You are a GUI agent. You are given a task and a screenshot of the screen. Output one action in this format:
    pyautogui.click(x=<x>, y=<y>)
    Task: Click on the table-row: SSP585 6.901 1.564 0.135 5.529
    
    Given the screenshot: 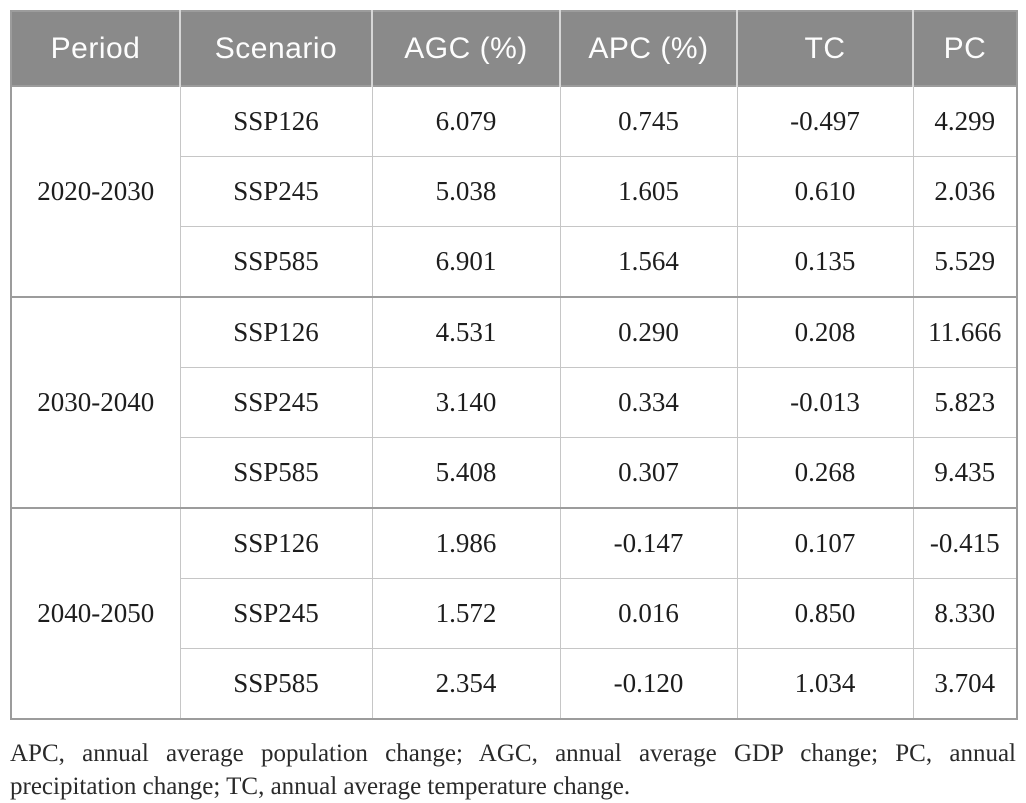 What is the action you would take?
    pyautogui.click(x=514, y=262)
    